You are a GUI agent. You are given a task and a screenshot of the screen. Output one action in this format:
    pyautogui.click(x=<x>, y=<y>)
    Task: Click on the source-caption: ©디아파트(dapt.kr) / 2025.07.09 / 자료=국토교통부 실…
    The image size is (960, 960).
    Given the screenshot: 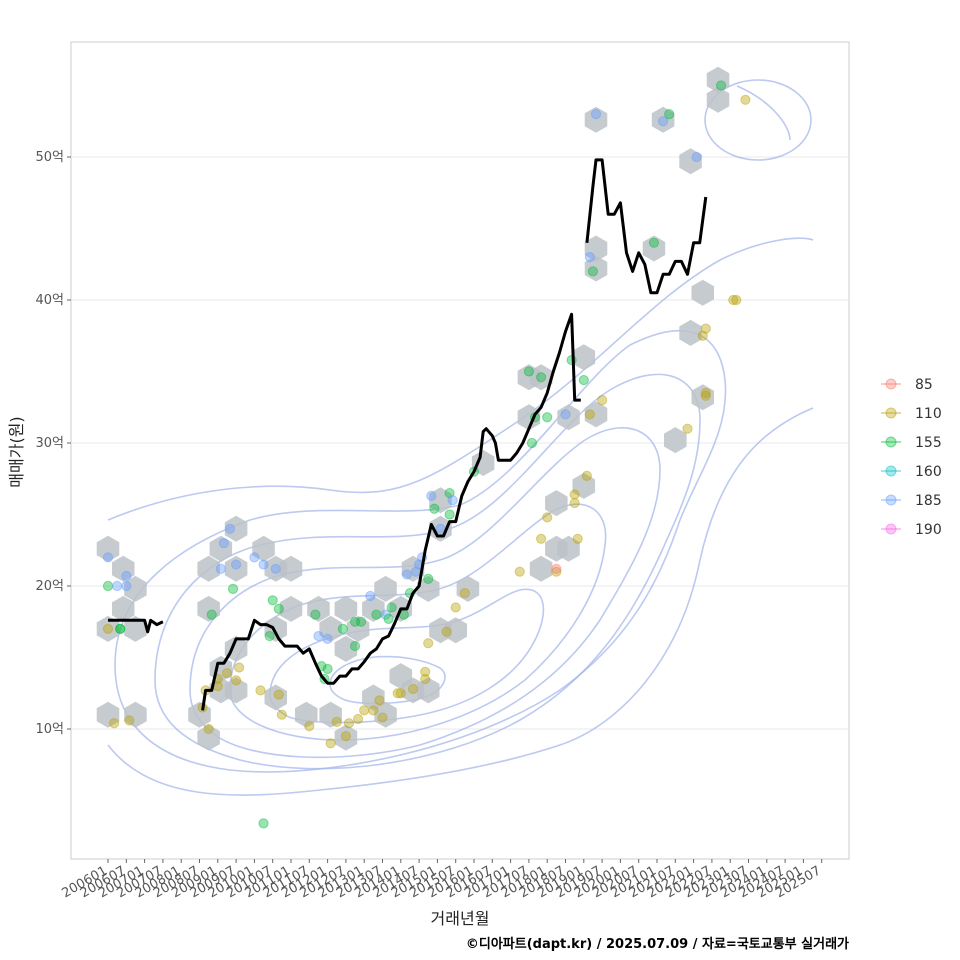 What is the action you would take?
    pyautogui.click(x=657, y=944)
    